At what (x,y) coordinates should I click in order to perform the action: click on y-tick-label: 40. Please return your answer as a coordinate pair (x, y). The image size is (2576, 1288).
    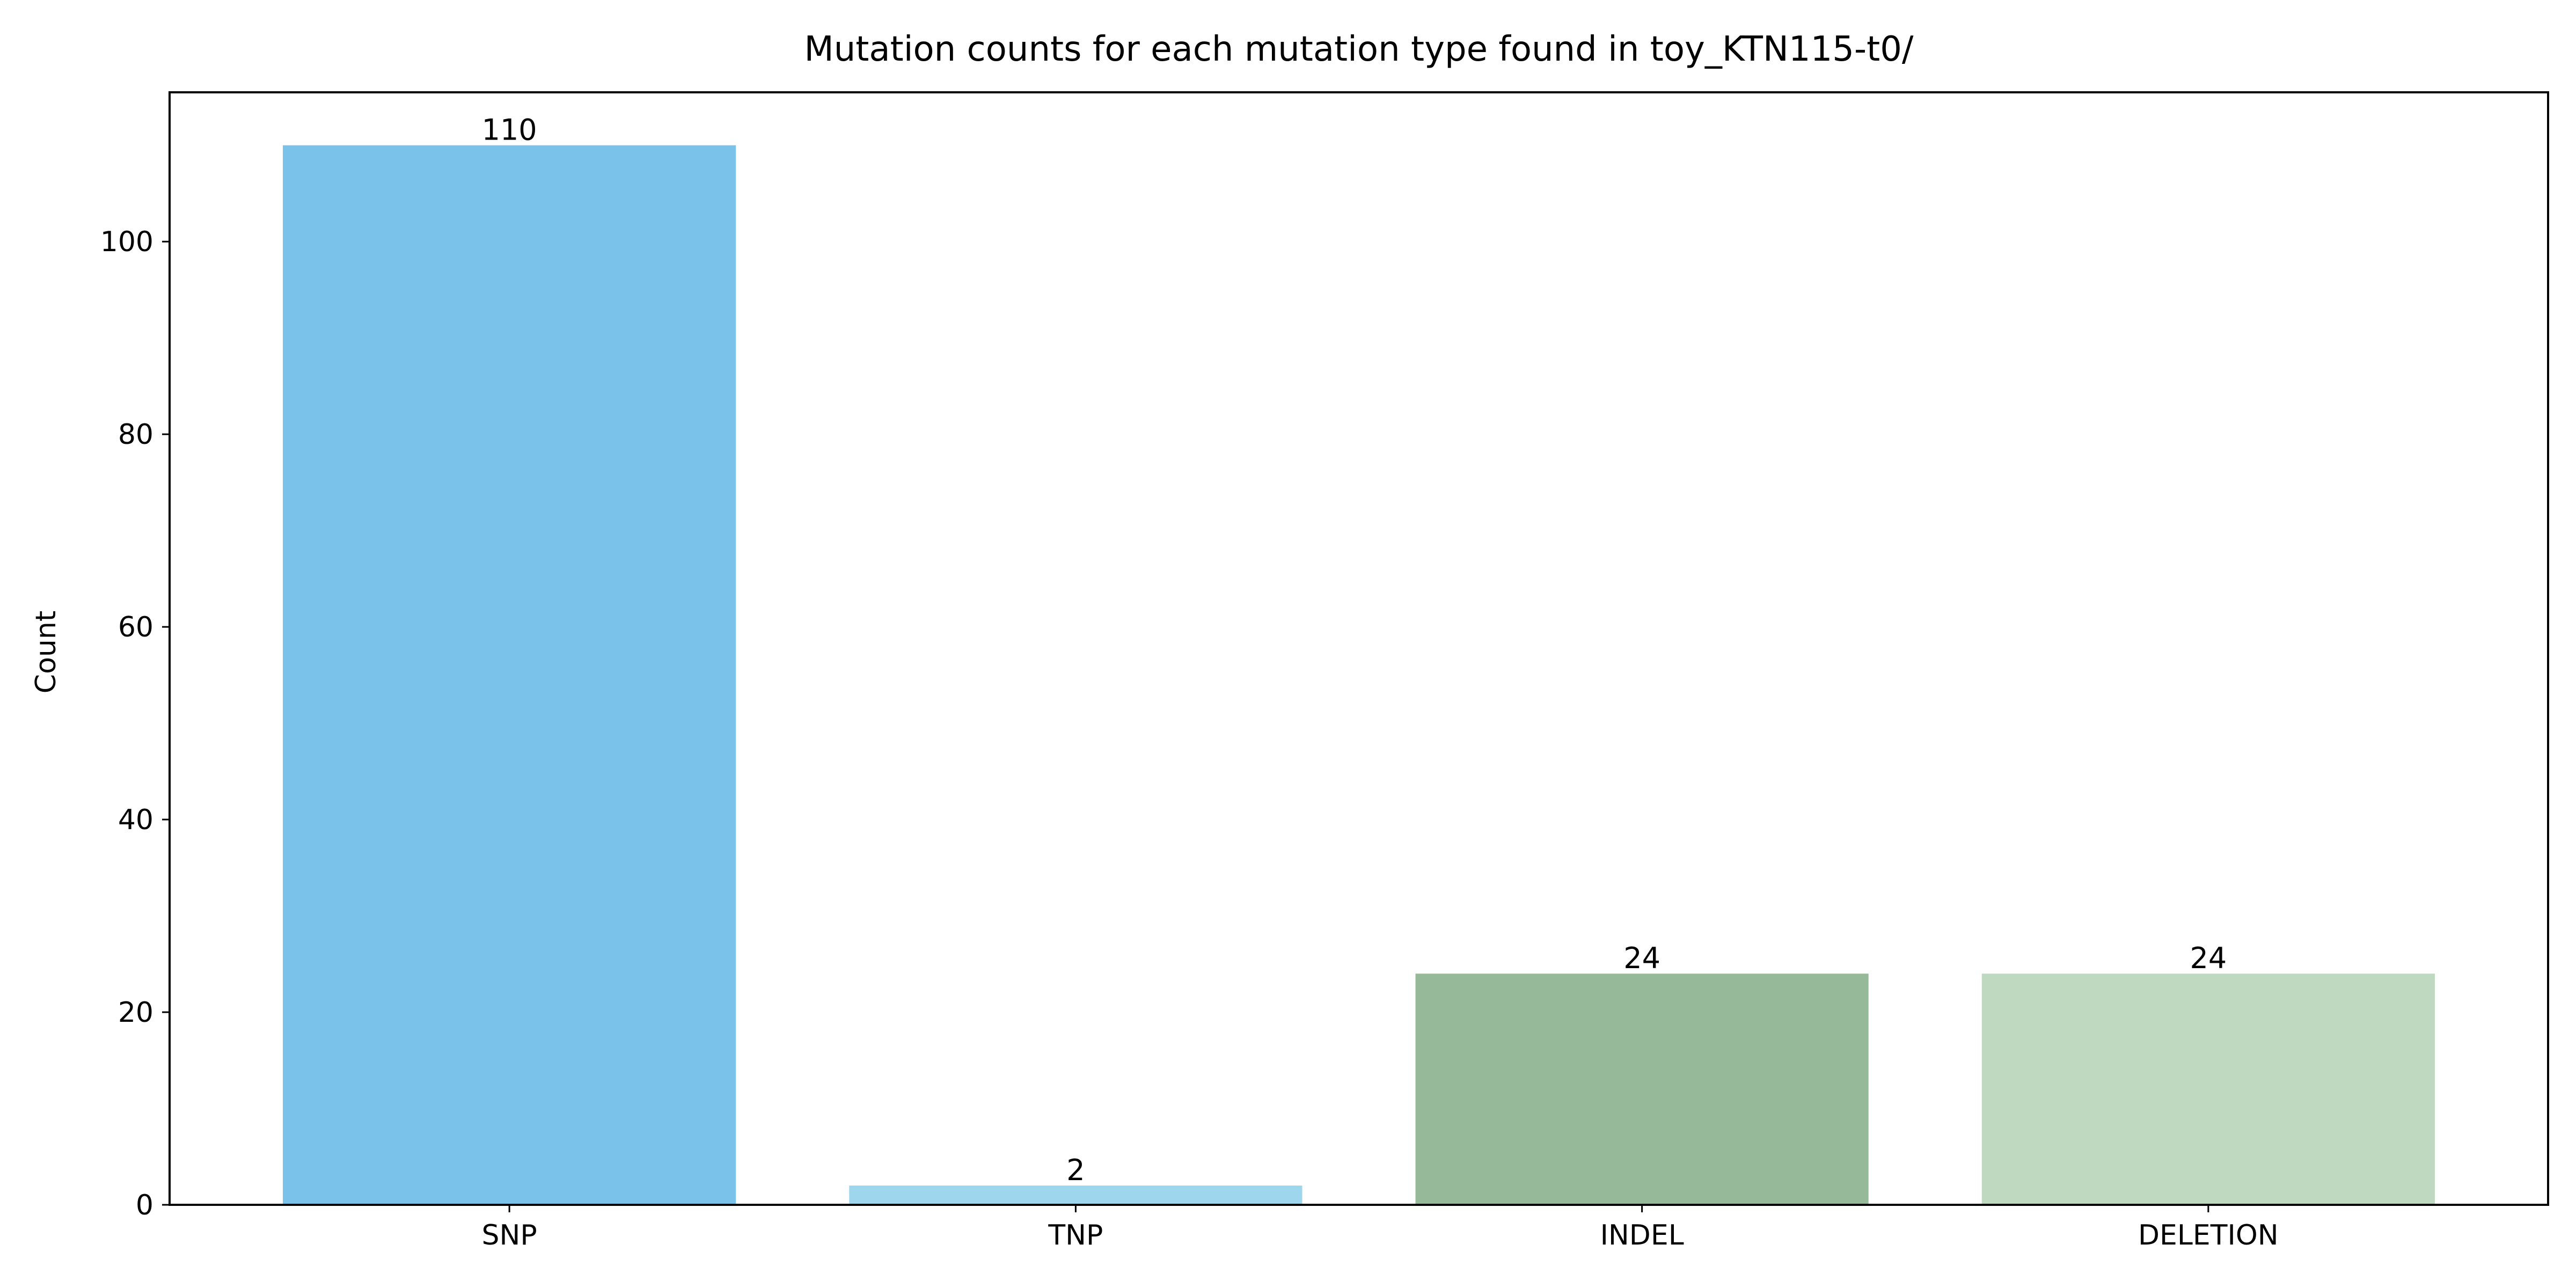
    Looking at the image, I should click on (135, 820).